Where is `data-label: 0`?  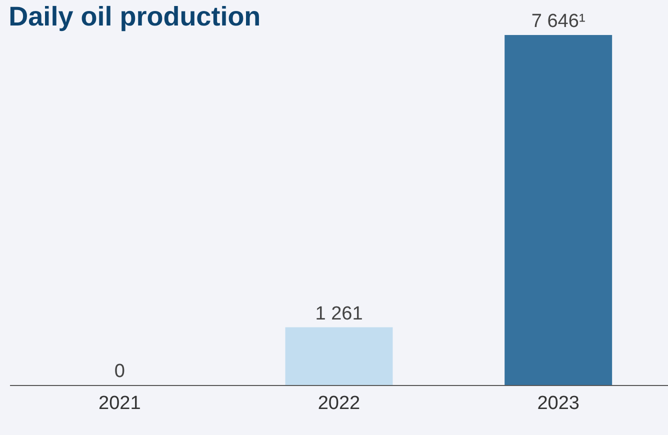
data-label: 0 is located at coordinates (119, 371).